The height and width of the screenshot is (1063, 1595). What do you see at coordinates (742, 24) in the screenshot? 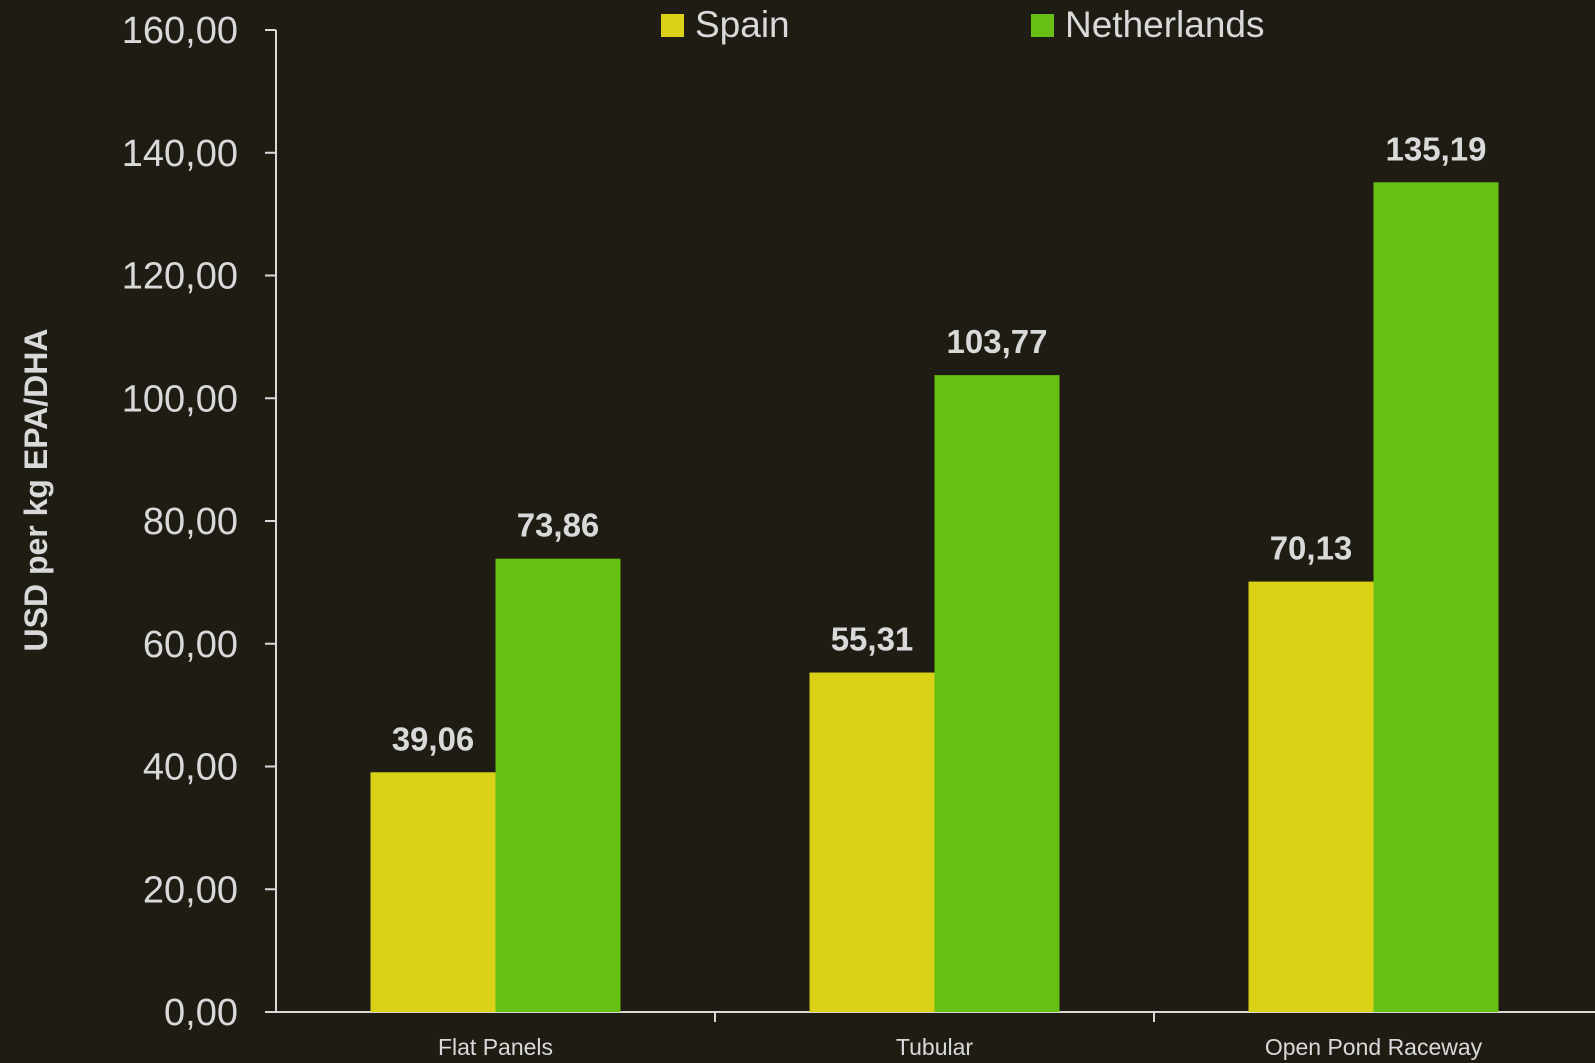
I see `legend-label-spain: Spain` at bounding box center [742, 24].